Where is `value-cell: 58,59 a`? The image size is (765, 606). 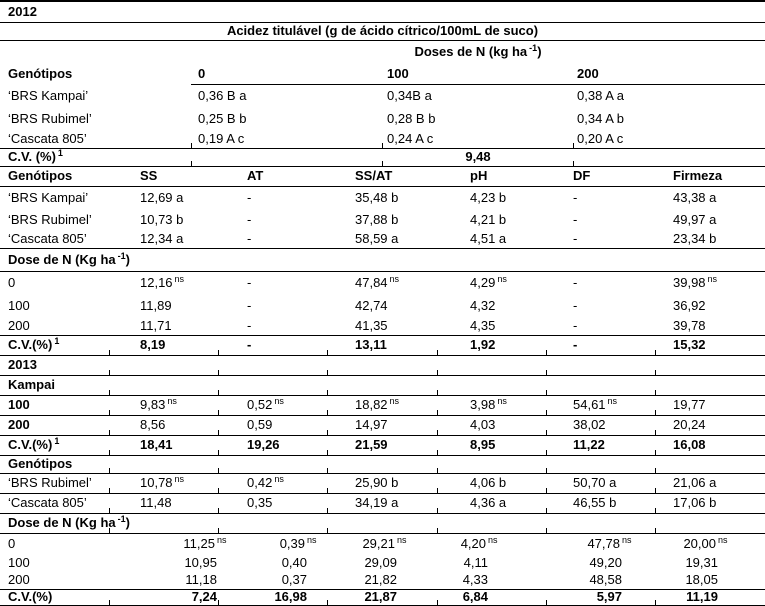 value-cell: 58,59 a is located at coordinates (377, 238).